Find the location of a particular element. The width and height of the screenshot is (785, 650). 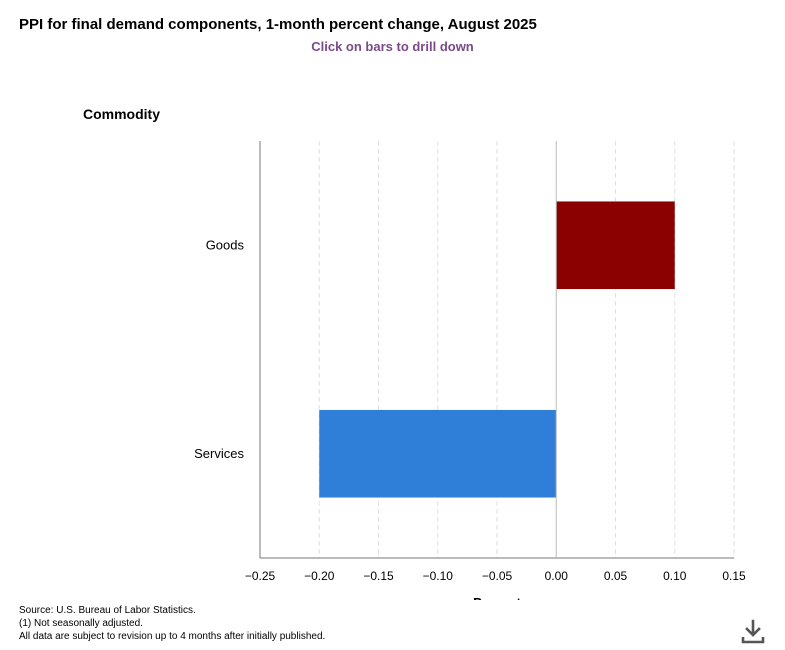

bar-services is located at coordinates (438, 453).